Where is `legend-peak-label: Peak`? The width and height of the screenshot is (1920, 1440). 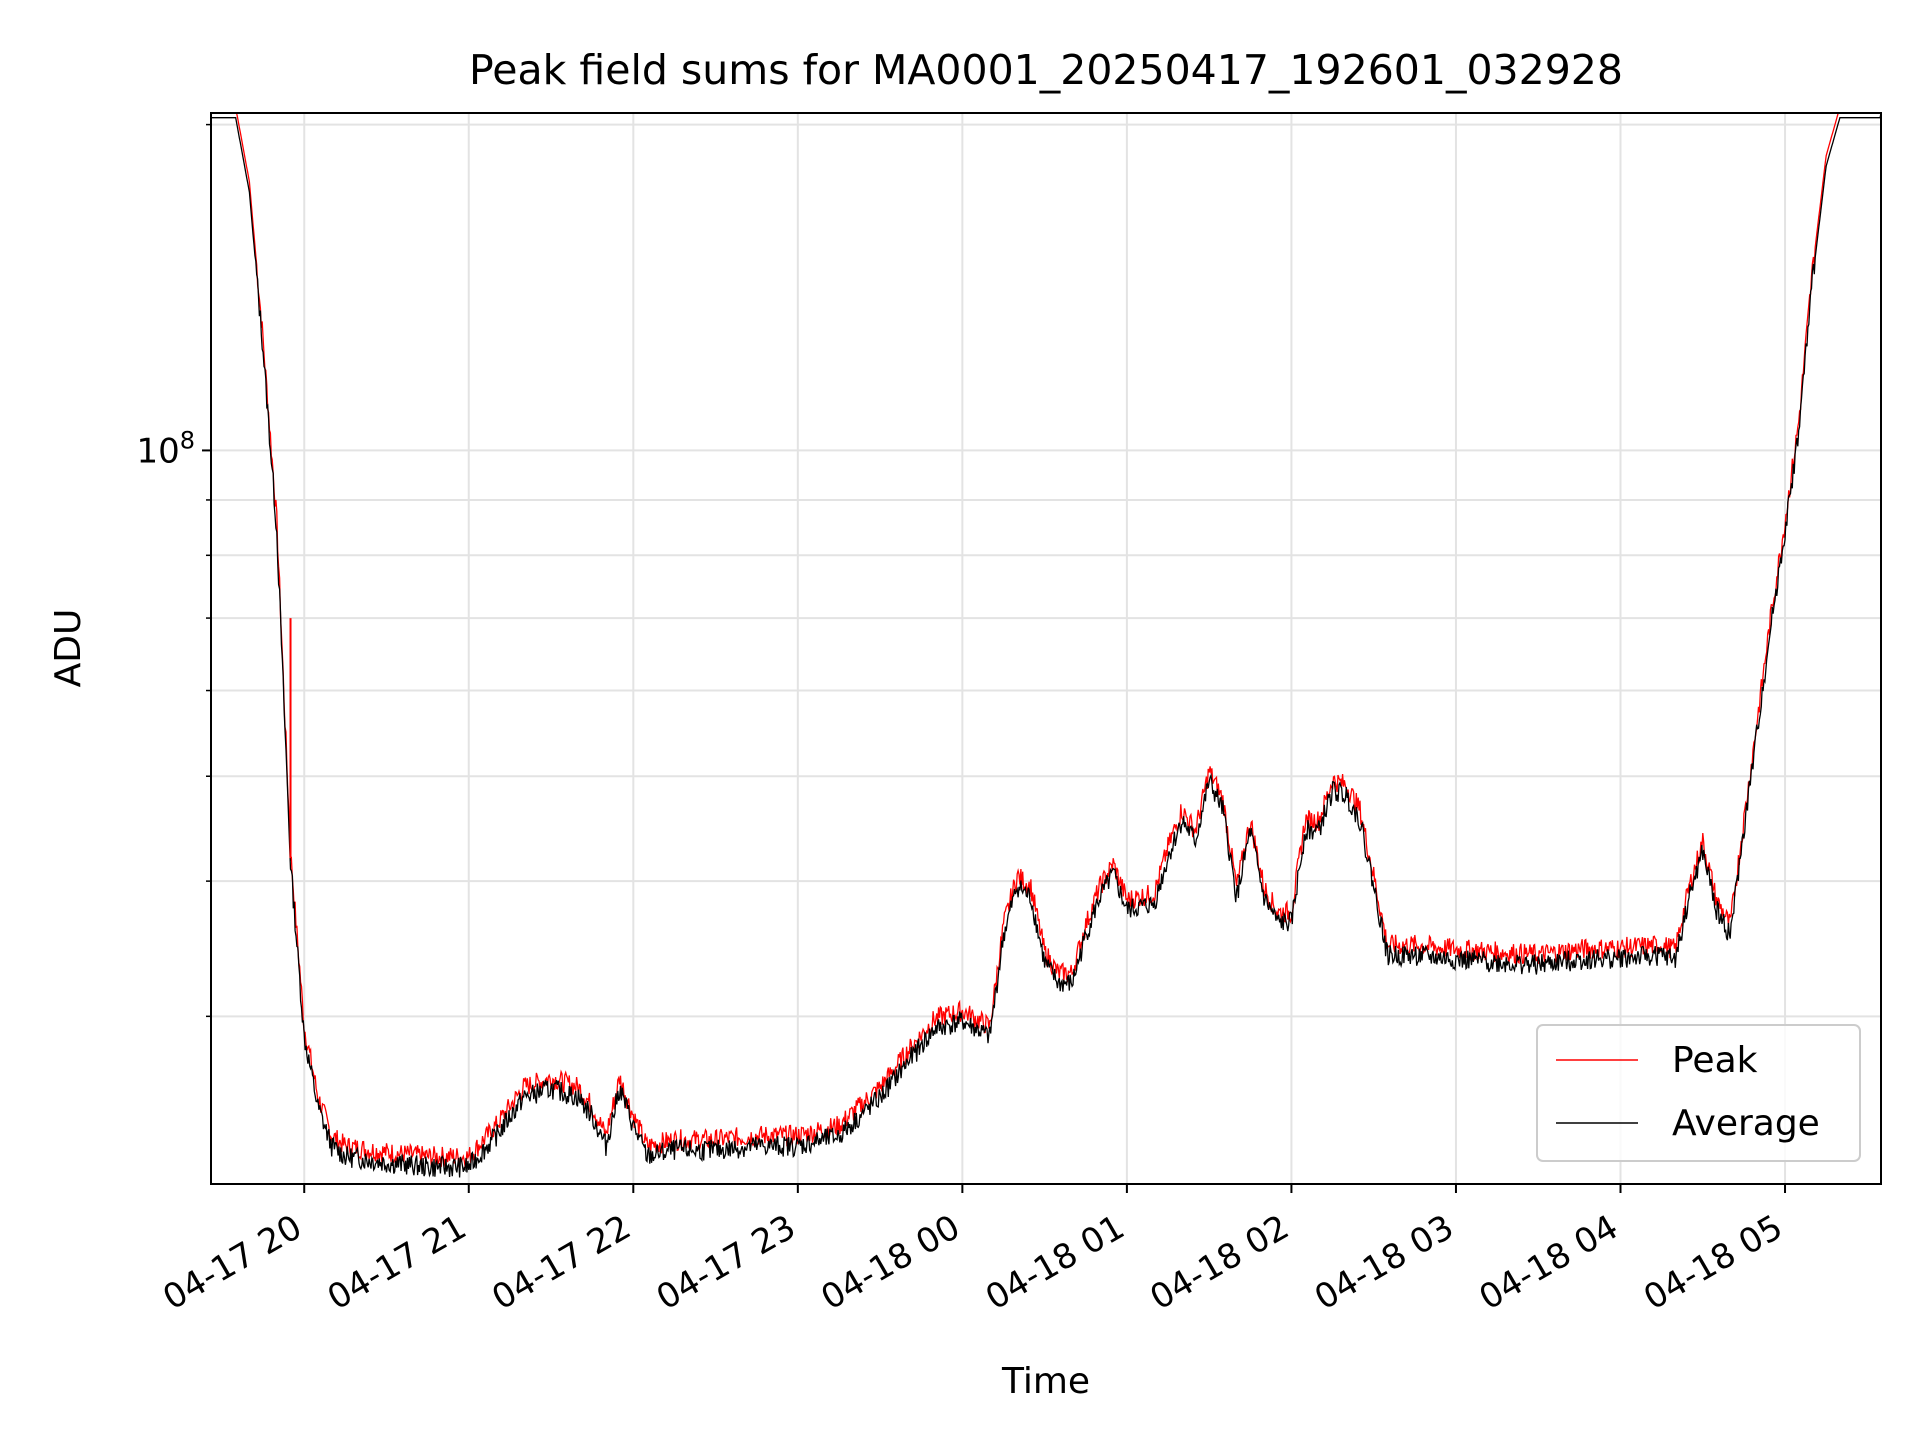 legend-peak-label: Peak is located at coordinates (1715, 1060).